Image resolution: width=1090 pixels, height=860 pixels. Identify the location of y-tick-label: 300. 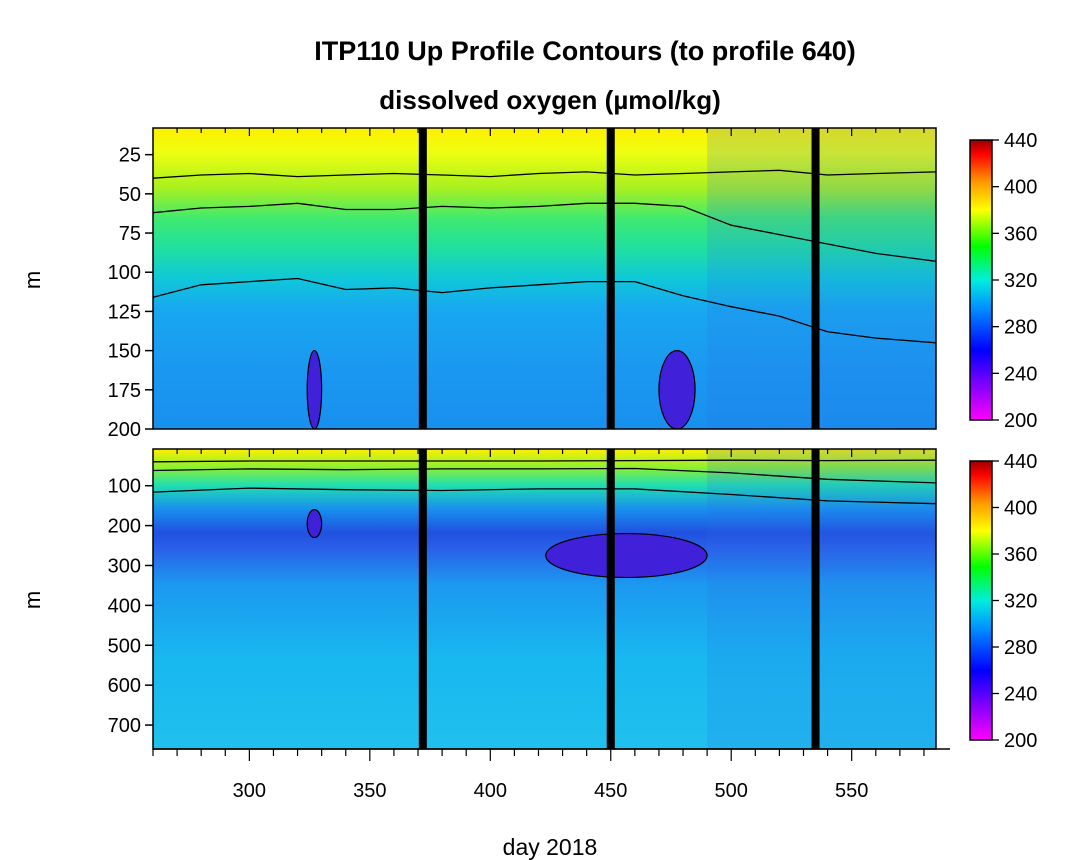
(124, 566).